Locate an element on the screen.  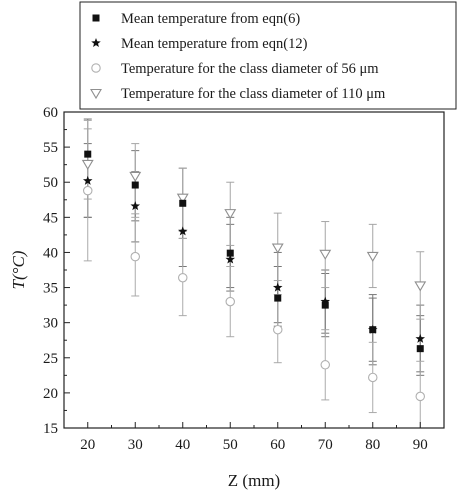
x-axis: 20 30 40 50 60 70 80 90 is located at coordinates (254, 437).